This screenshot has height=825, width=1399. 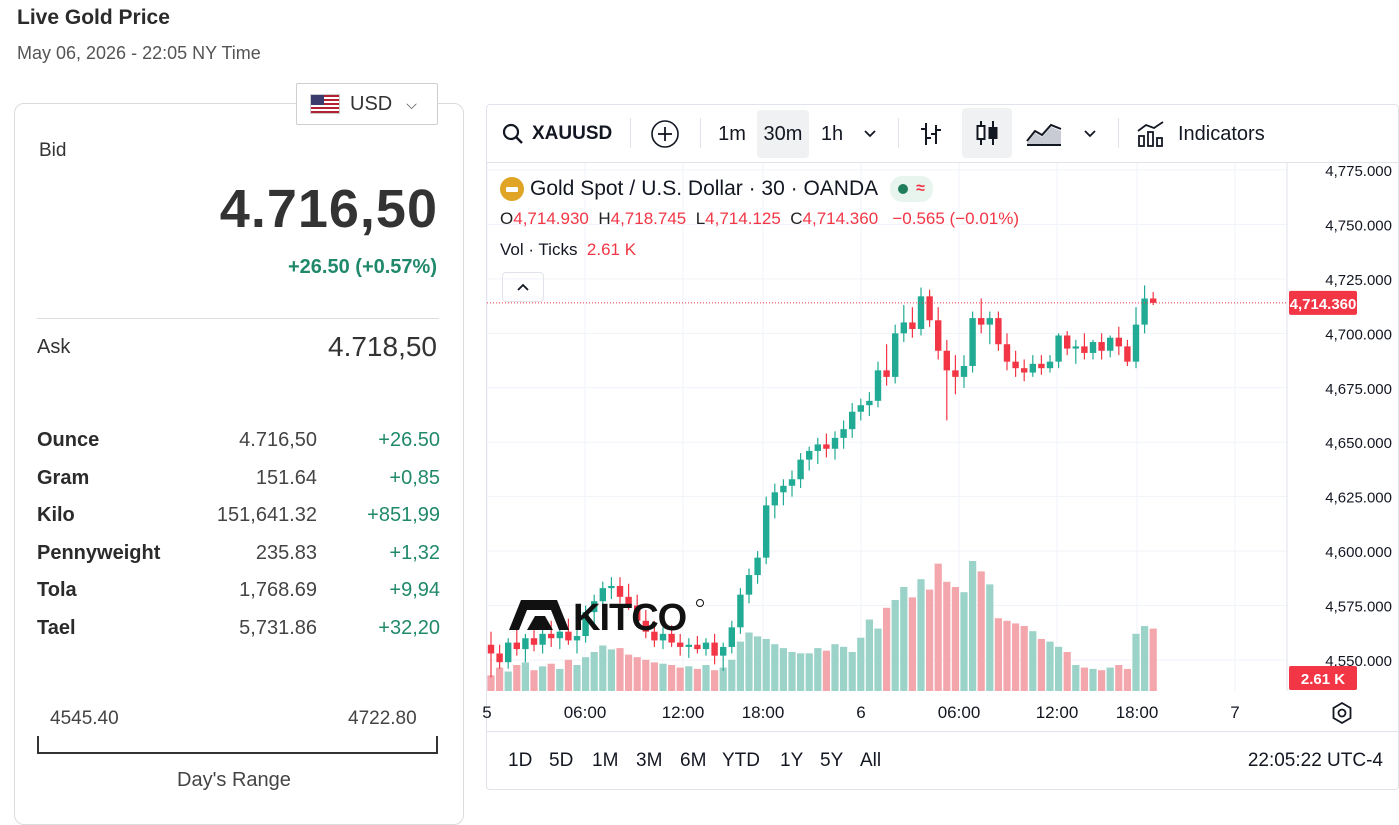 I want to click on range-button-ytd: YTD, so click(x=741, y=760).